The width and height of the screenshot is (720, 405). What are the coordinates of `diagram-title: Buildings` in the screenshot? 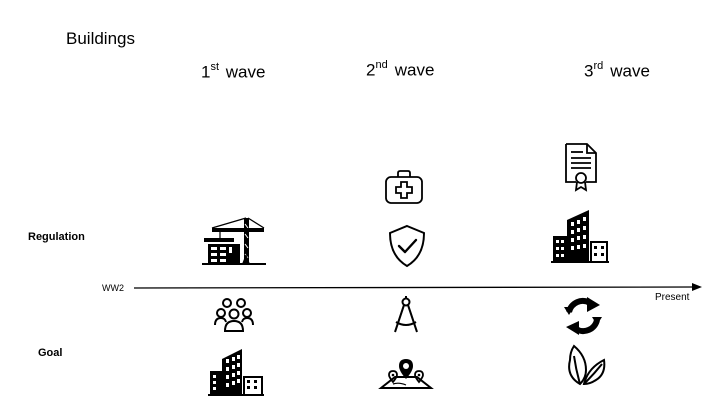 It's located at (100, 38).